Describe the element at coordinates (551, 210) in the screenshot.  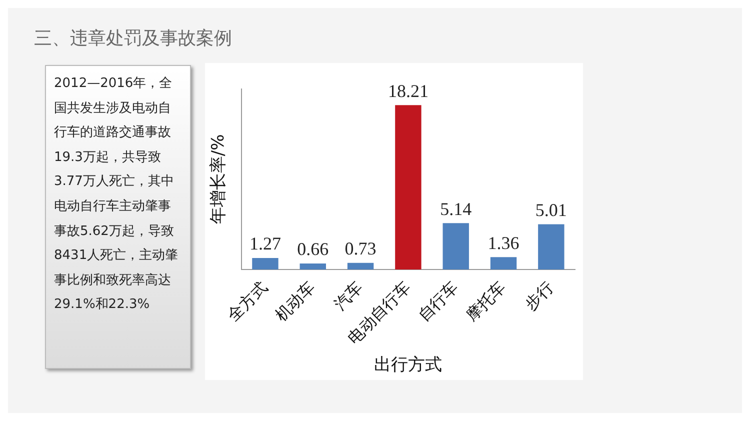
I see `data-label: 5.01` at that location.